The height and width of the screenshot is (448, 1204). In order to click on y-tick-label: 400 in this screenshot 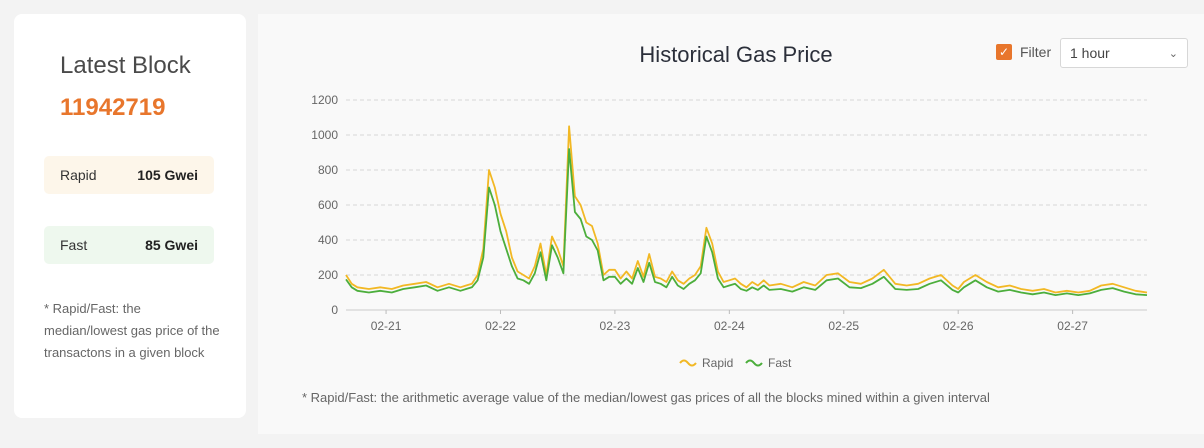, I will do `click(328, 240)`.